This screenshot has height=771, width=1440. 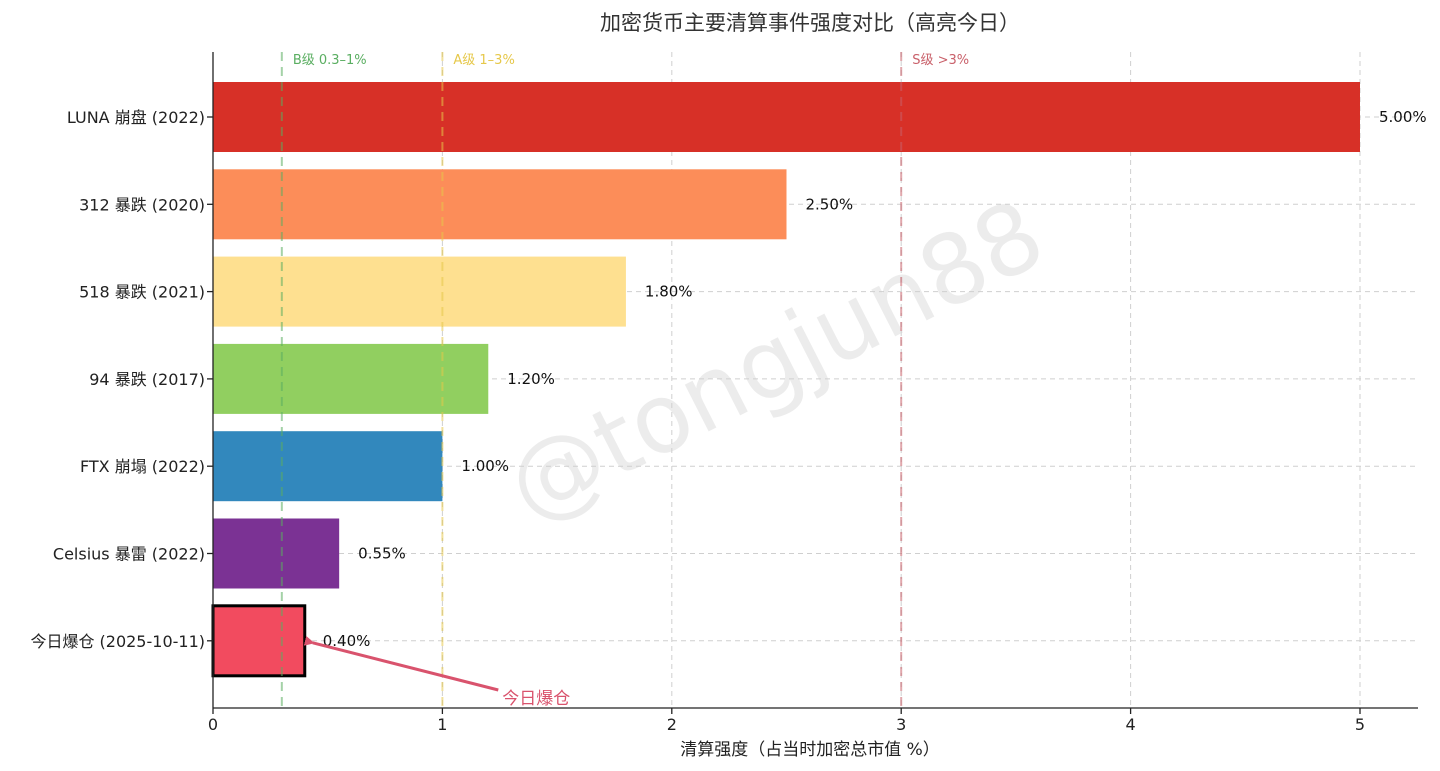 I want to click on annotation-arrow, so click(x=401, y=663).